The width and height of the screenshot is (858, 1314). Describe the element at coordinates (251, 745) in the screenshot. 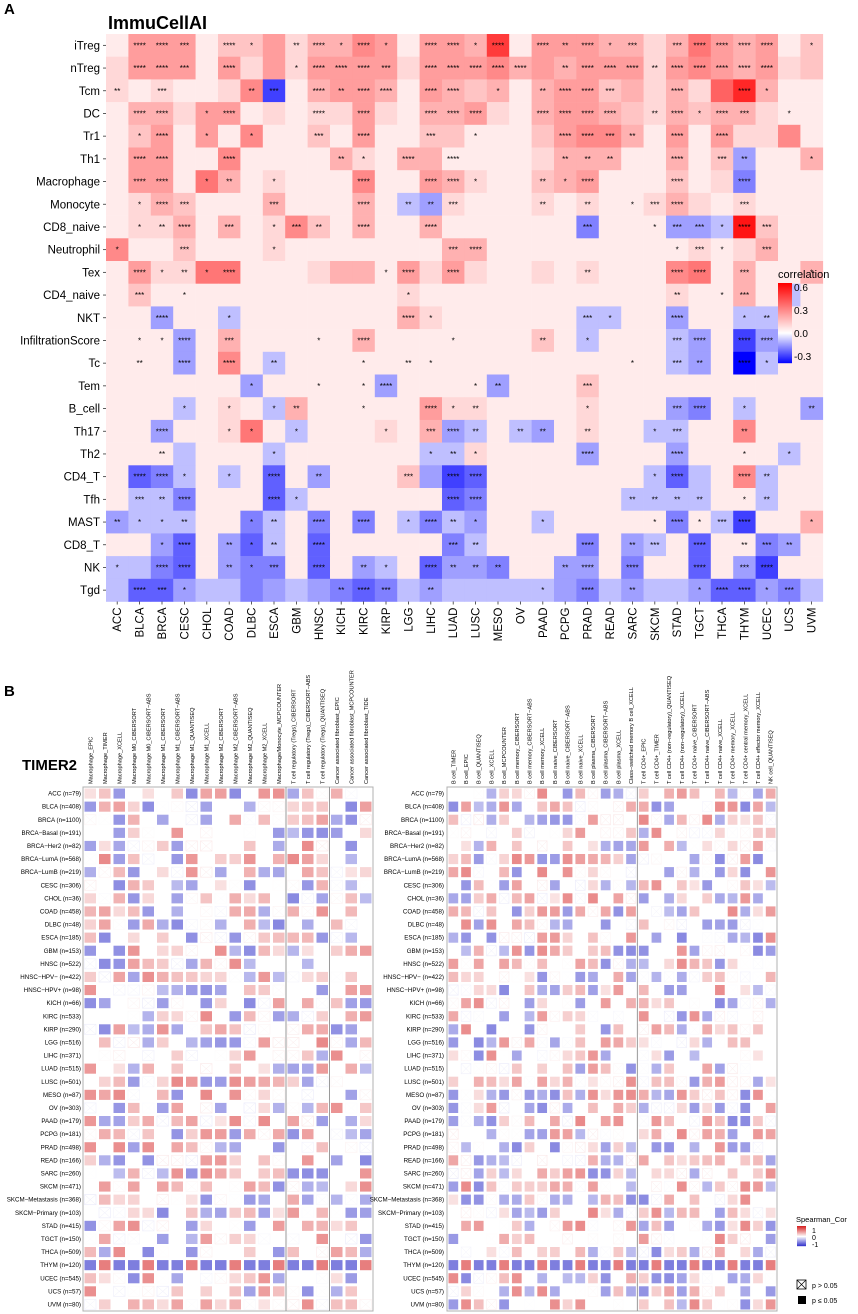

I see `heatmap-b-left-col-label: Macrophage M2_QUANTISEQ` at that location.